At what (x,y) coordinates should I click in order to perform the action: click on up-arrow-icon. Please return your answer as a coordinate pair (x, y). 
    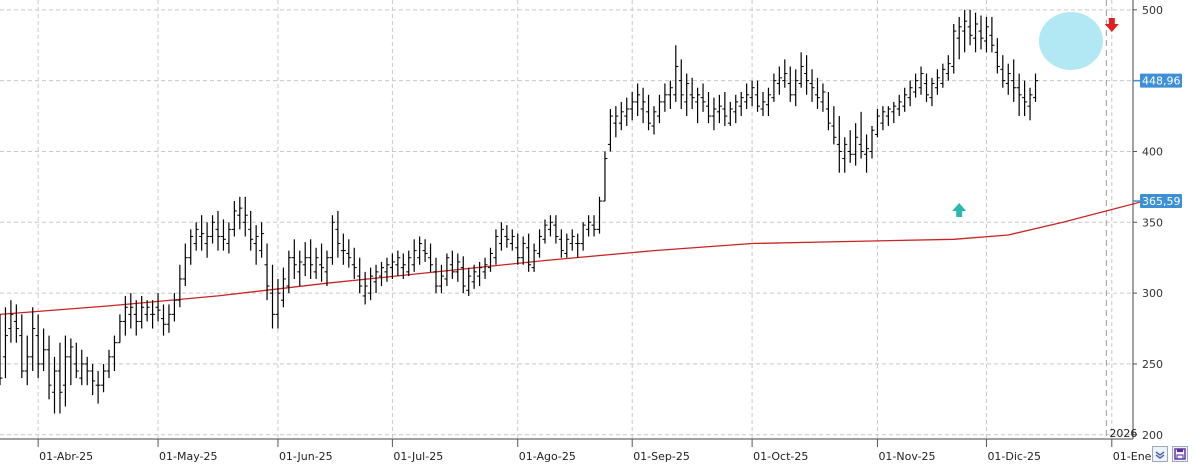
    Looking at the image, I should click on (959, 209).